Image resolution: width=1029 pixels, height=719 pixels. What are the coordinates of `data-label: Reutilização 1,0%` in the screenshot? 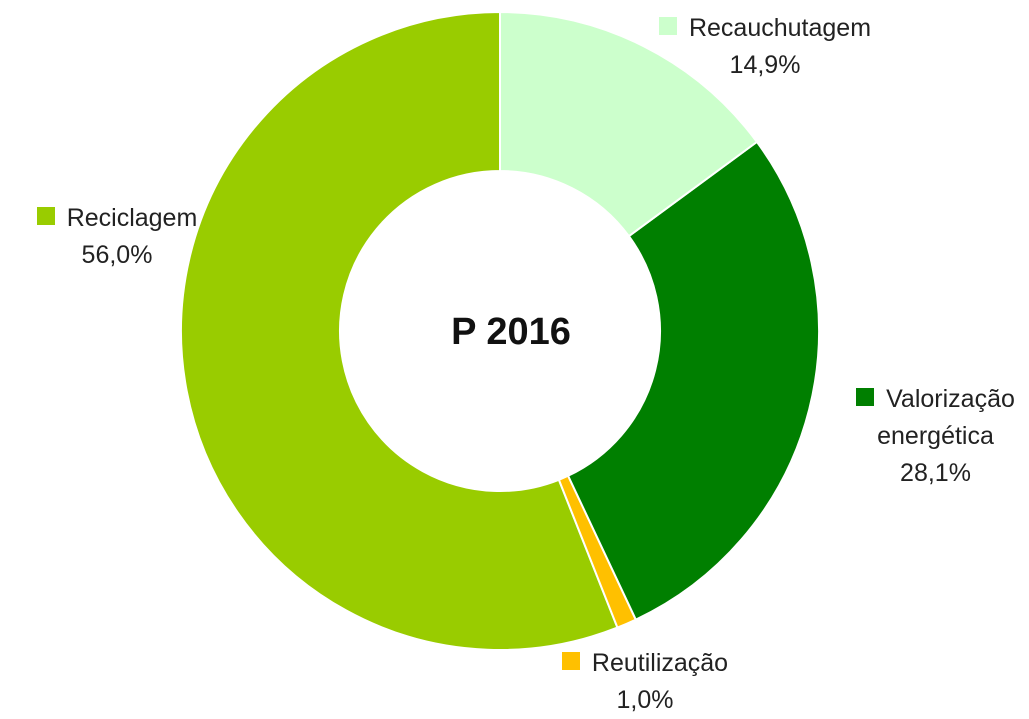 It's located at (645, 682).